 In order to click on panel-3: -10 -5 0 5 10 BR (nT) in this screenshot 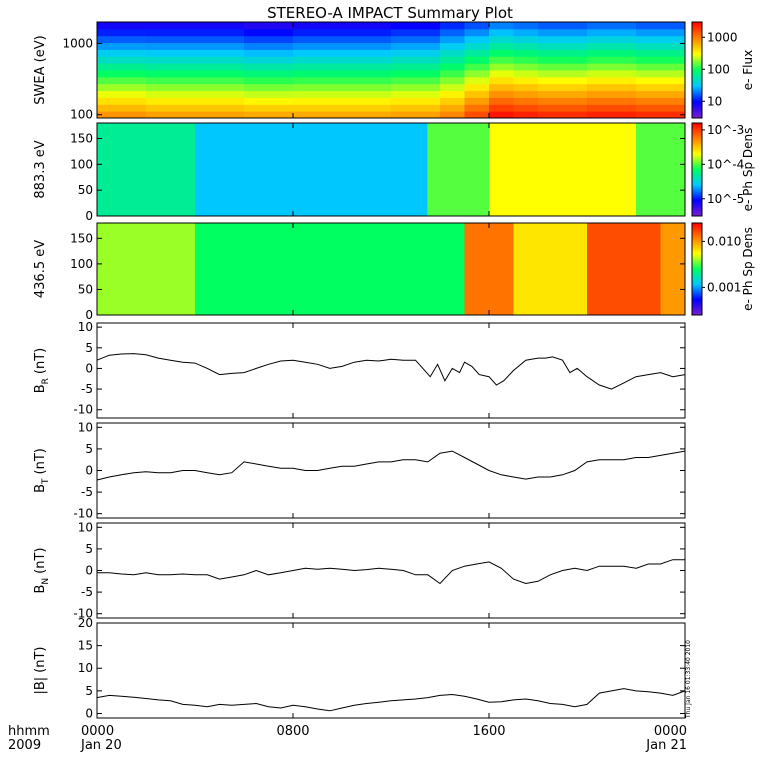, I will do `click(359, 369)`.